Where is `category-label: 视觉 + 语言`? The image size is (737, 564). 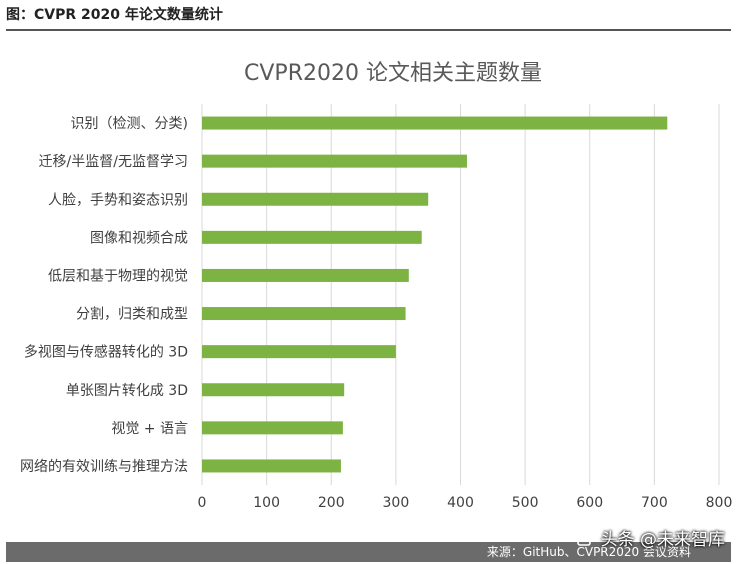
category-label: 视觉 + 语言 is located at coordinates (149, 429).